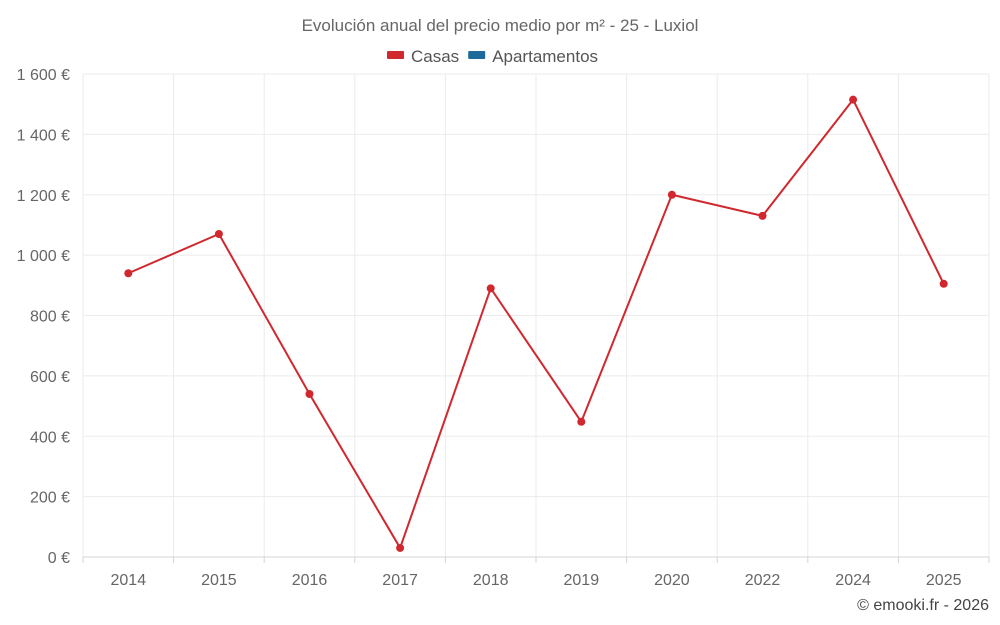 The width and height of the screenshot is (1000, 625). I want to click on x-tick-label: 2017, so click(400, 580).